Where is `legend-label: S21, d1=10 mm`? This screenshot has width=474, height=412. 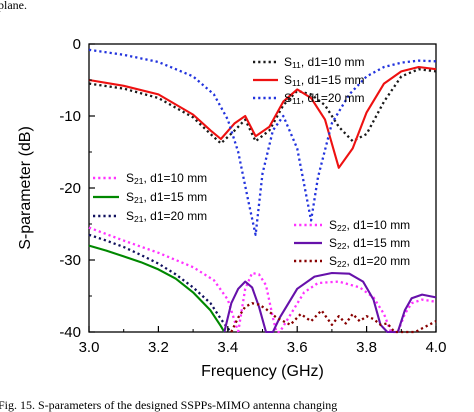 legend-label: S21, d1=10 mm is located at coordinates (166, 178).